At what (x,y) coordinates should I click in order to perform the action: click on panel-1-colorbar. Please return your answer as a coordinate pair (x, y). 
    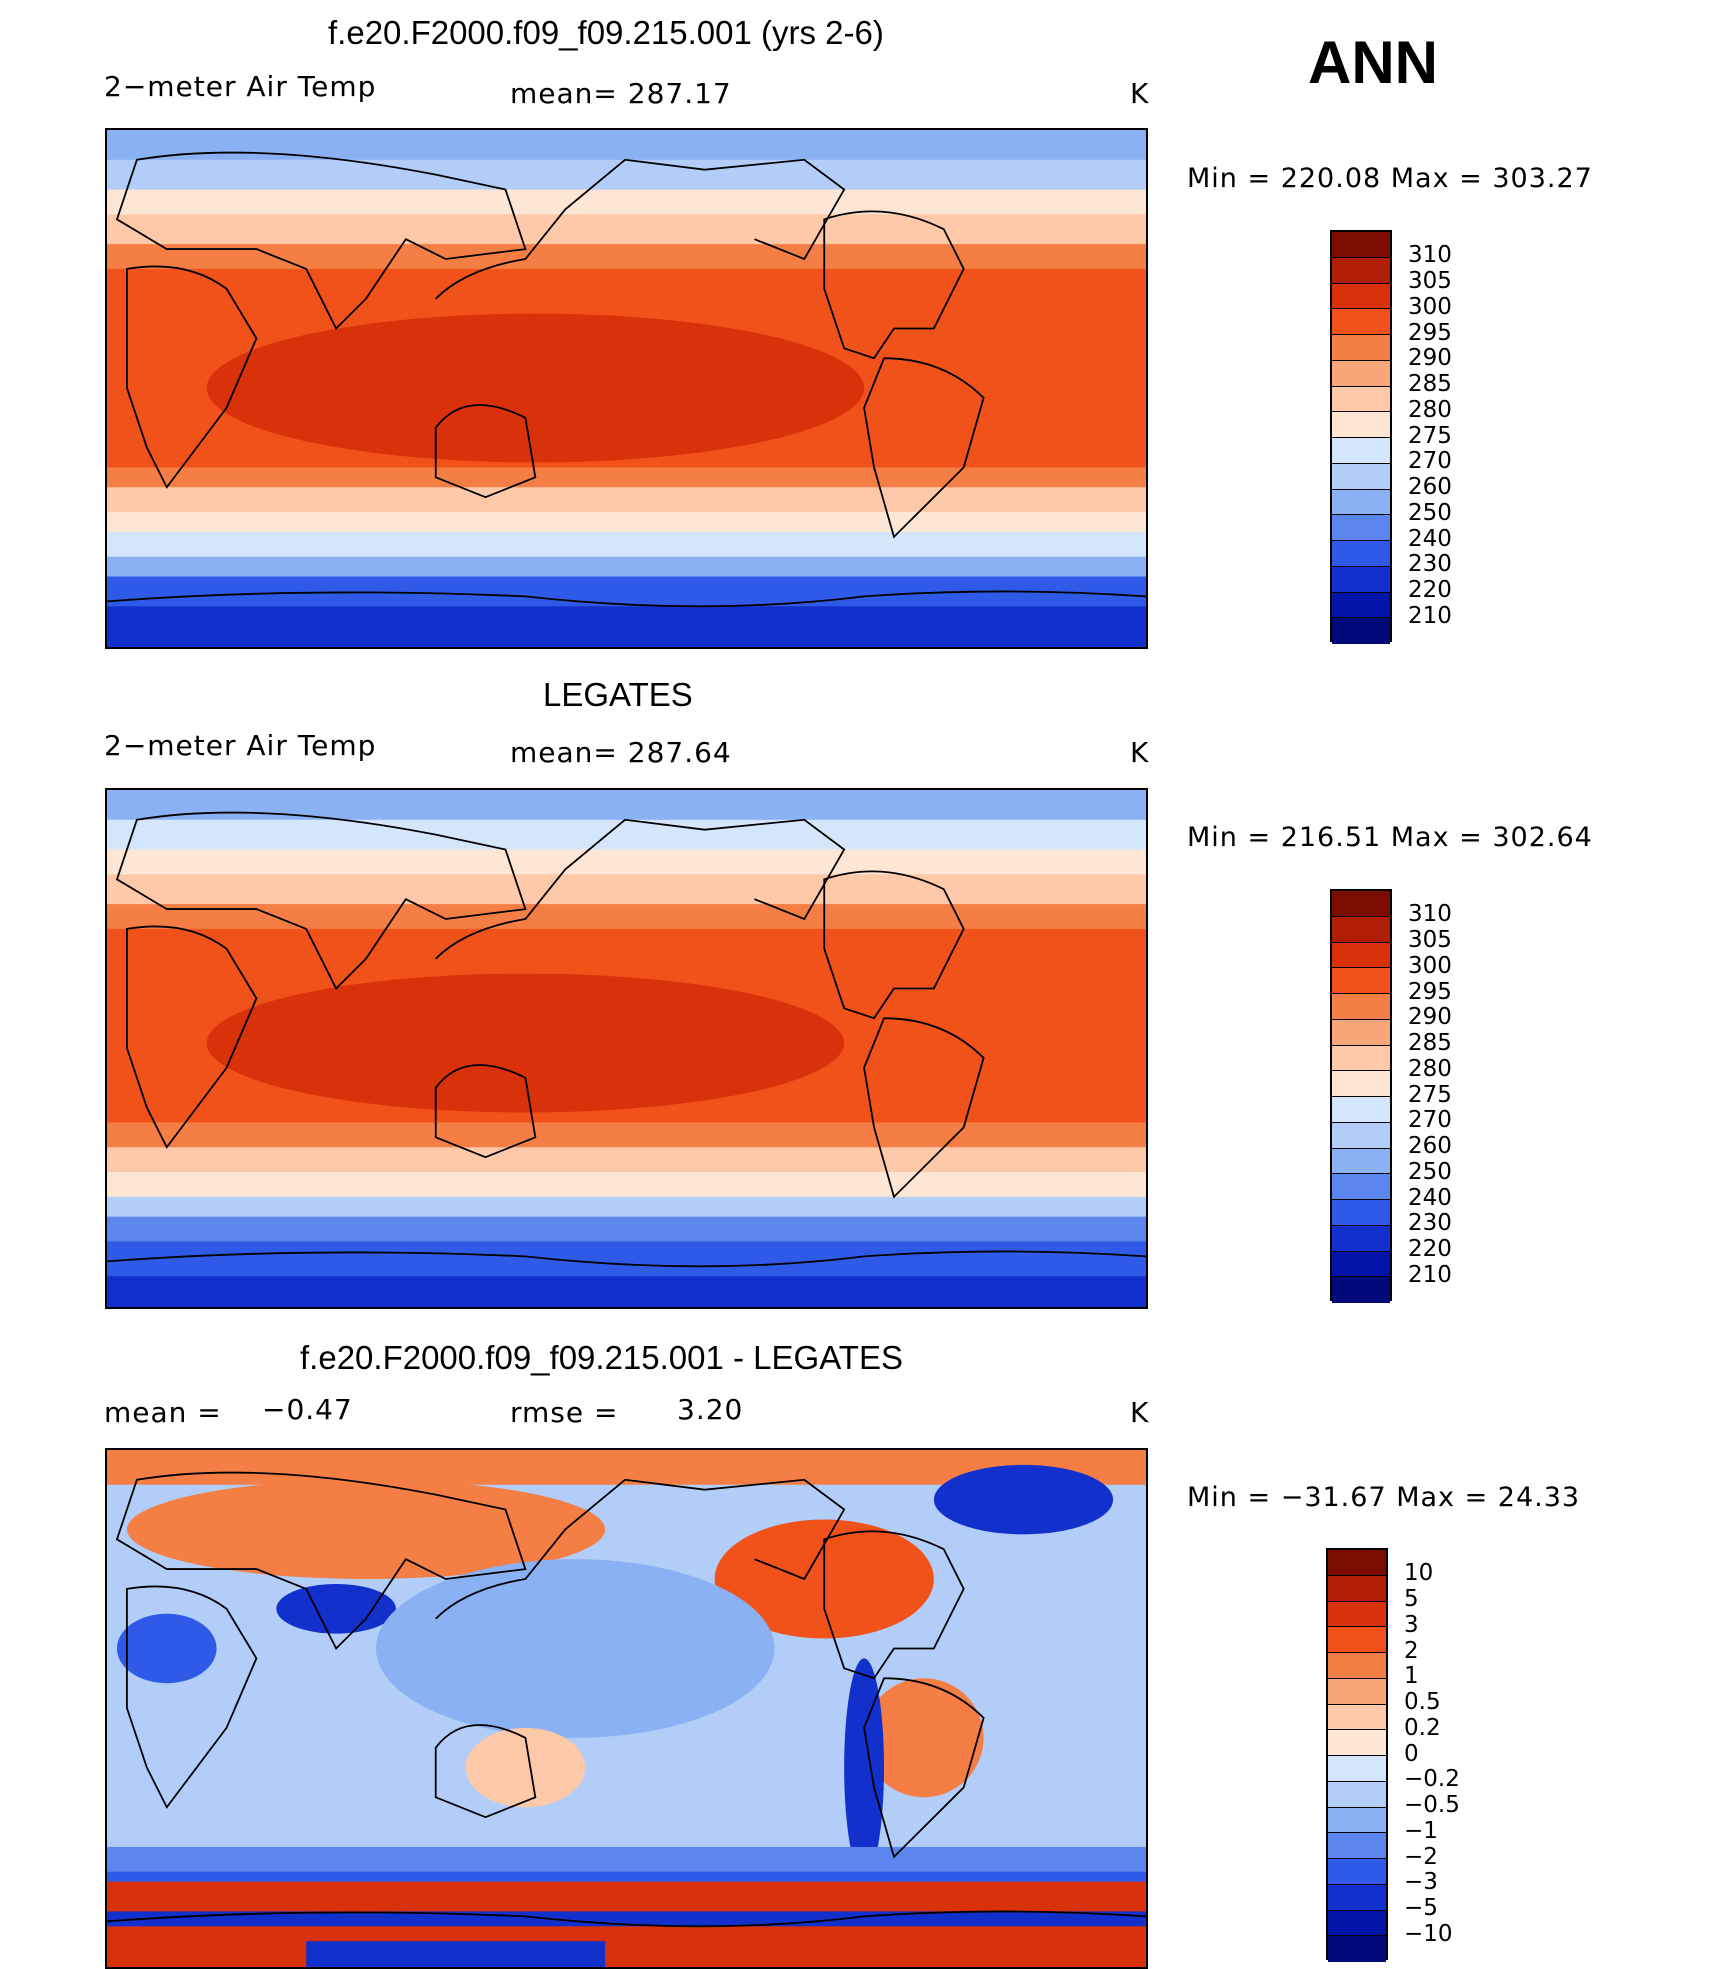
    Looking at the image, I should click on (1361, 437).